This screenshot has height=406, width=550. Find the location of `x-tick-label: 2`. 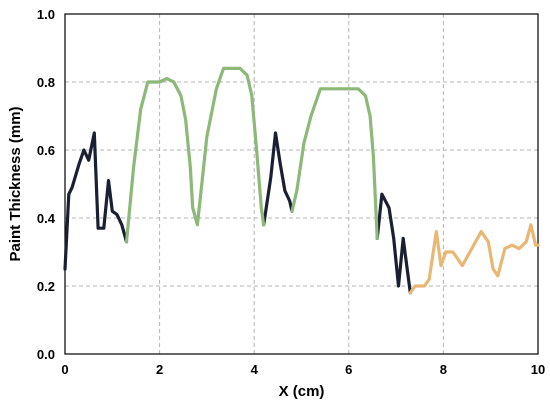

x-tick-label: 2 is located at coordinates (159, 369).